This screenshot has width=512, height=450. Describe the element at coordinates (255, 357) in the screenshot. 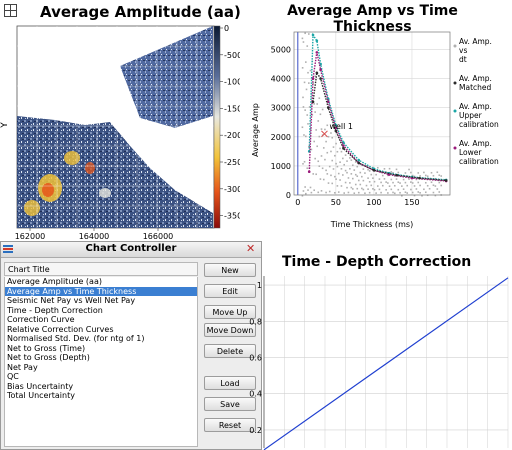

I see `depth-y-tick-label: 0.6` at that location.